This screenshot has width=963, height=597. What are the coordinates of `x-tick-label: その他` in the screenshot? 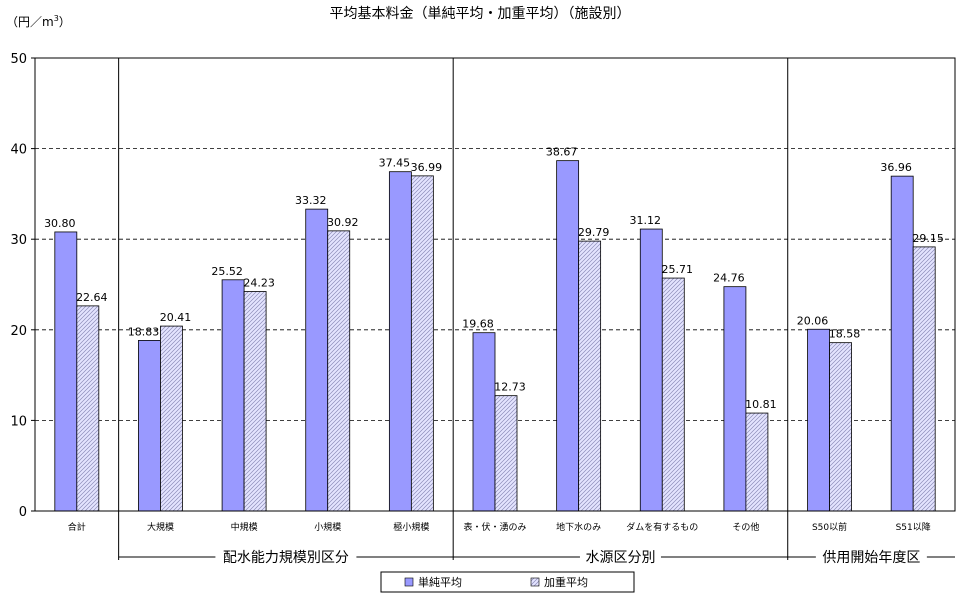 It's located at (745, 527).